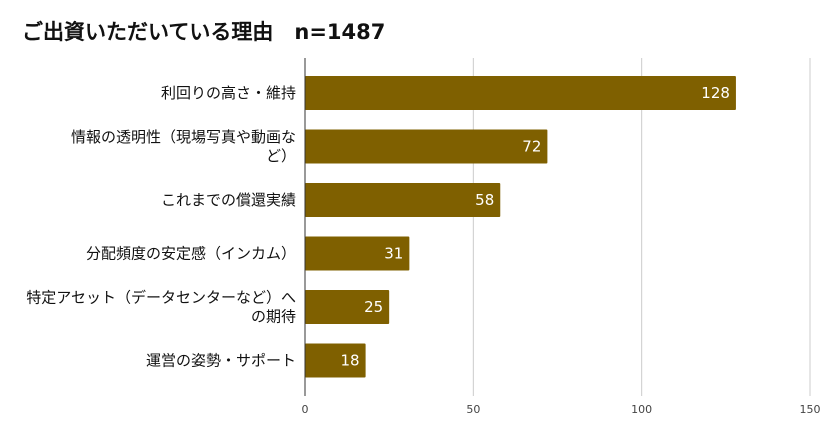  I want to click on bar-value-label: 25, so click(373, 307).